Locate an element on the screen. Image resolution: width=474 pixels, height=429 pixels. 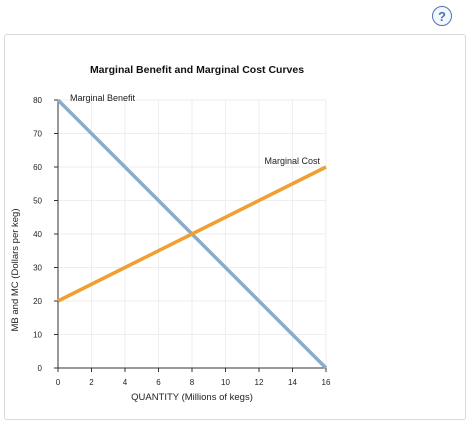
y-tick-label: 70 is located at coordinates (37, 134).